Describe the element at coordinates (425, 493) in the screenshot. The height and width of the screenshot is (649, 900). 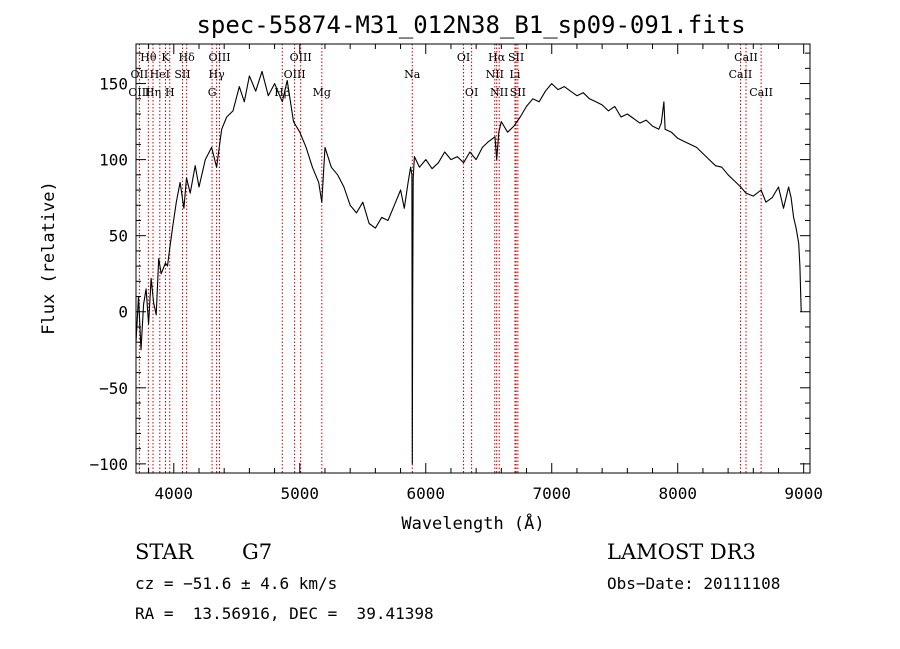
I see `x-tick-label: 6000` at that location.